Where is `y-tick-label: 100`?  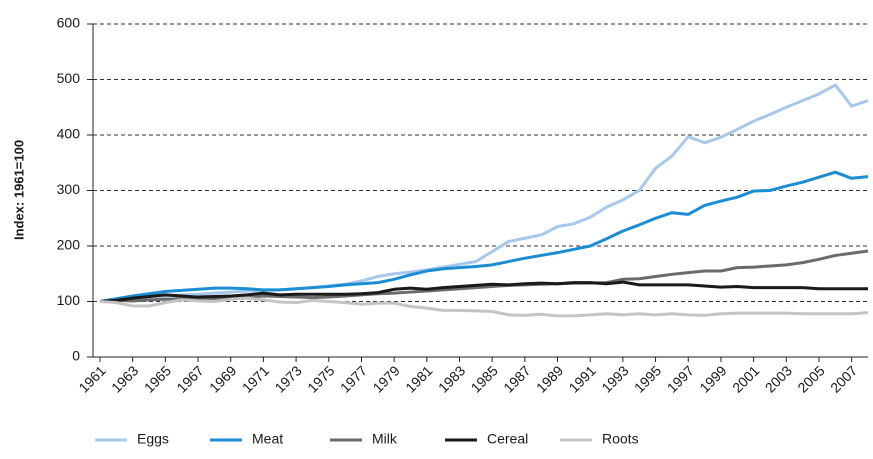
y-tick-label: 100 is located at coordinates (69, 300).